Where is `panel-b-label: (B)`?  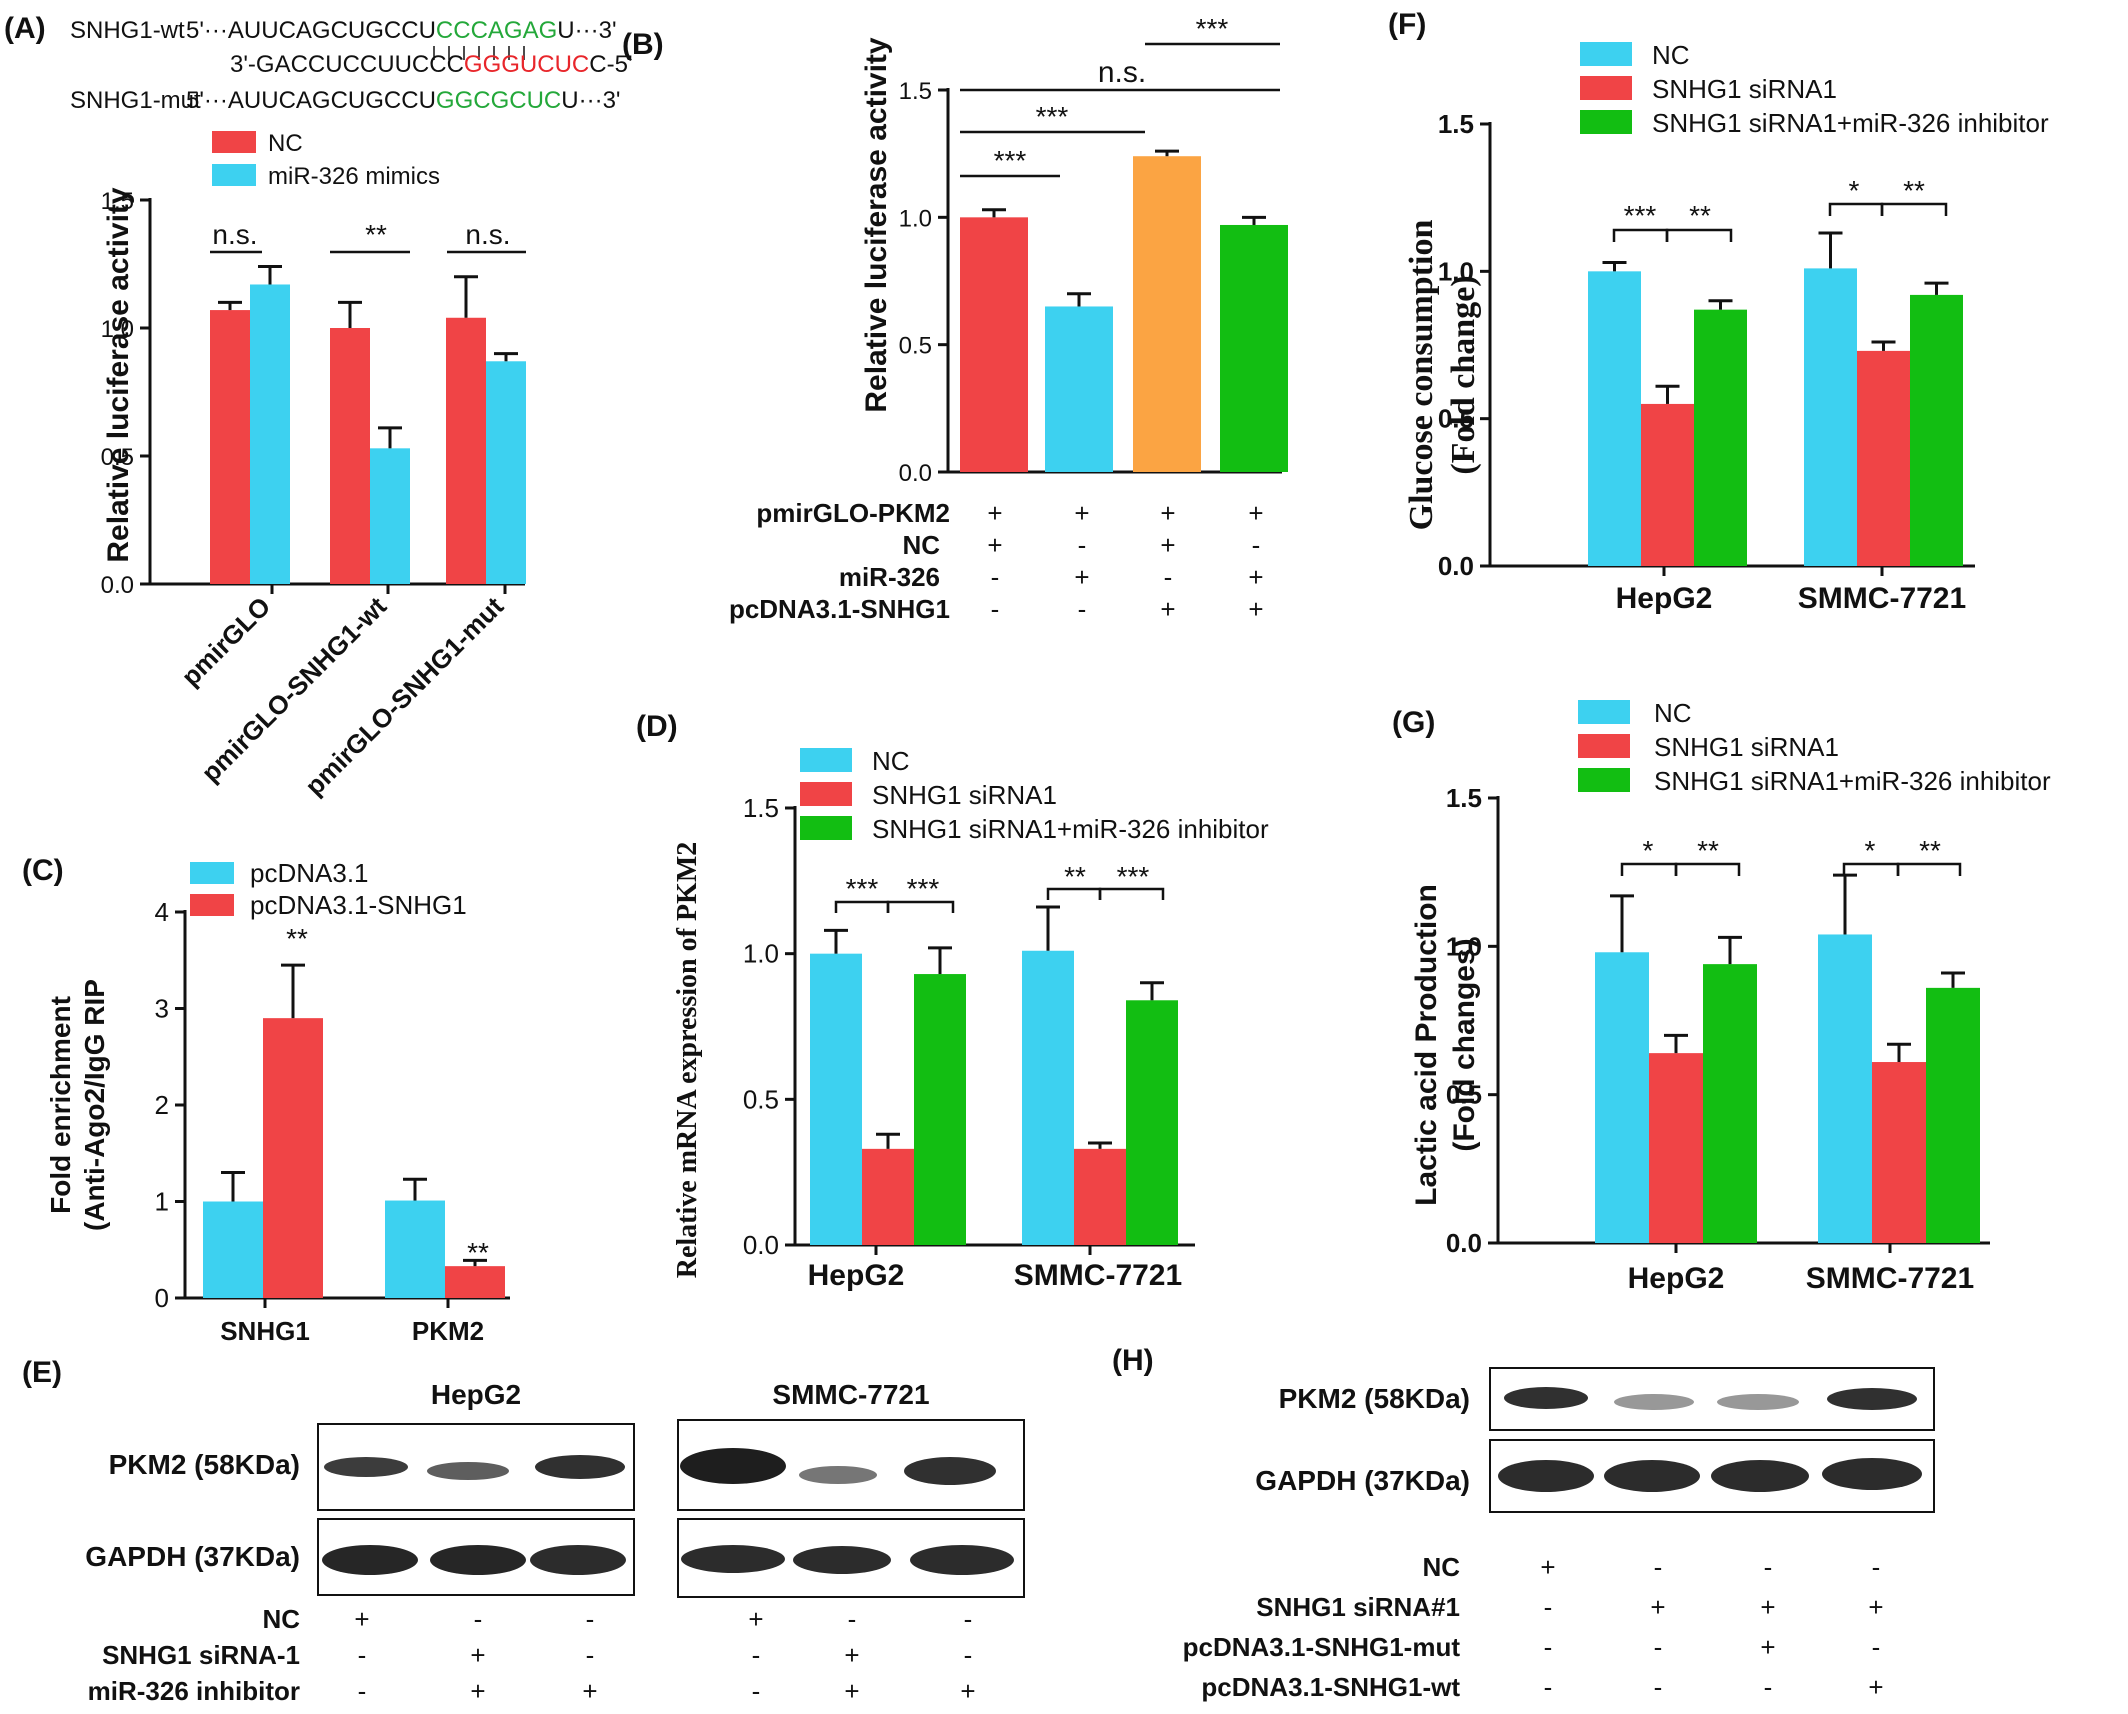 panel-b-label: (B) is located at coordinates (643, 44).